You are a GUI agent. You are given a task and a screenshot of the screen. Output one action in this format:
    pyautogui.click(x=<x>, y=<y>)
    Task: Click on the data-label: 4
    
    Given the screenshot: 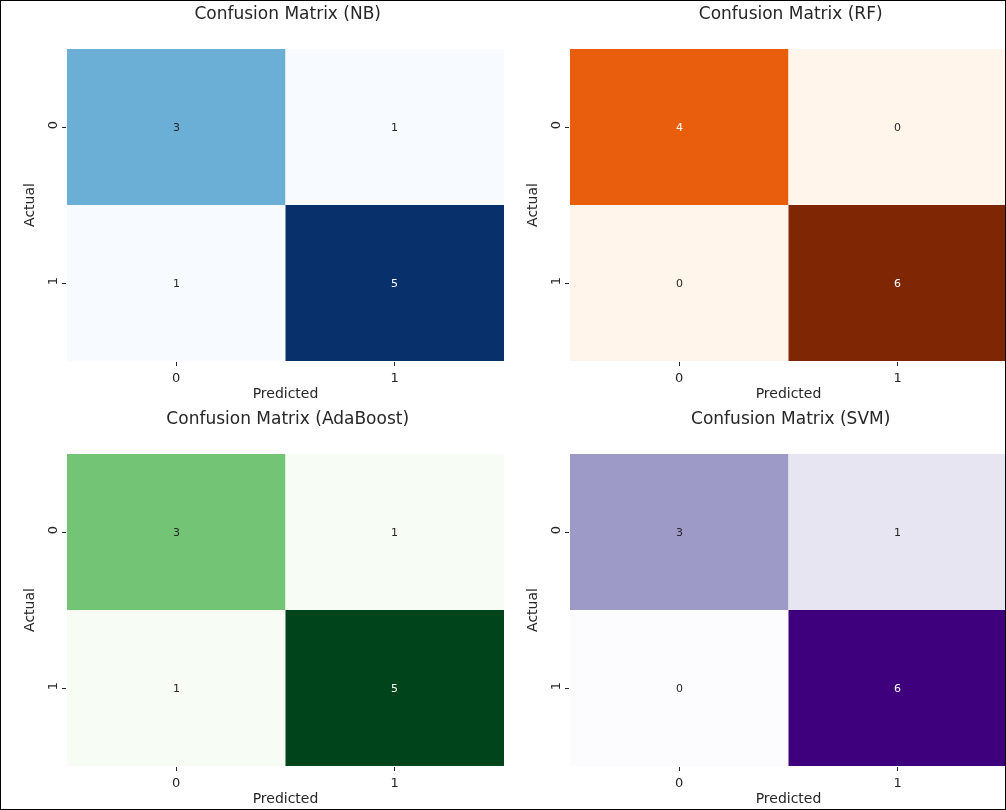 What is the action you would take?
    pyautogui.click(x=679, y=127)
    